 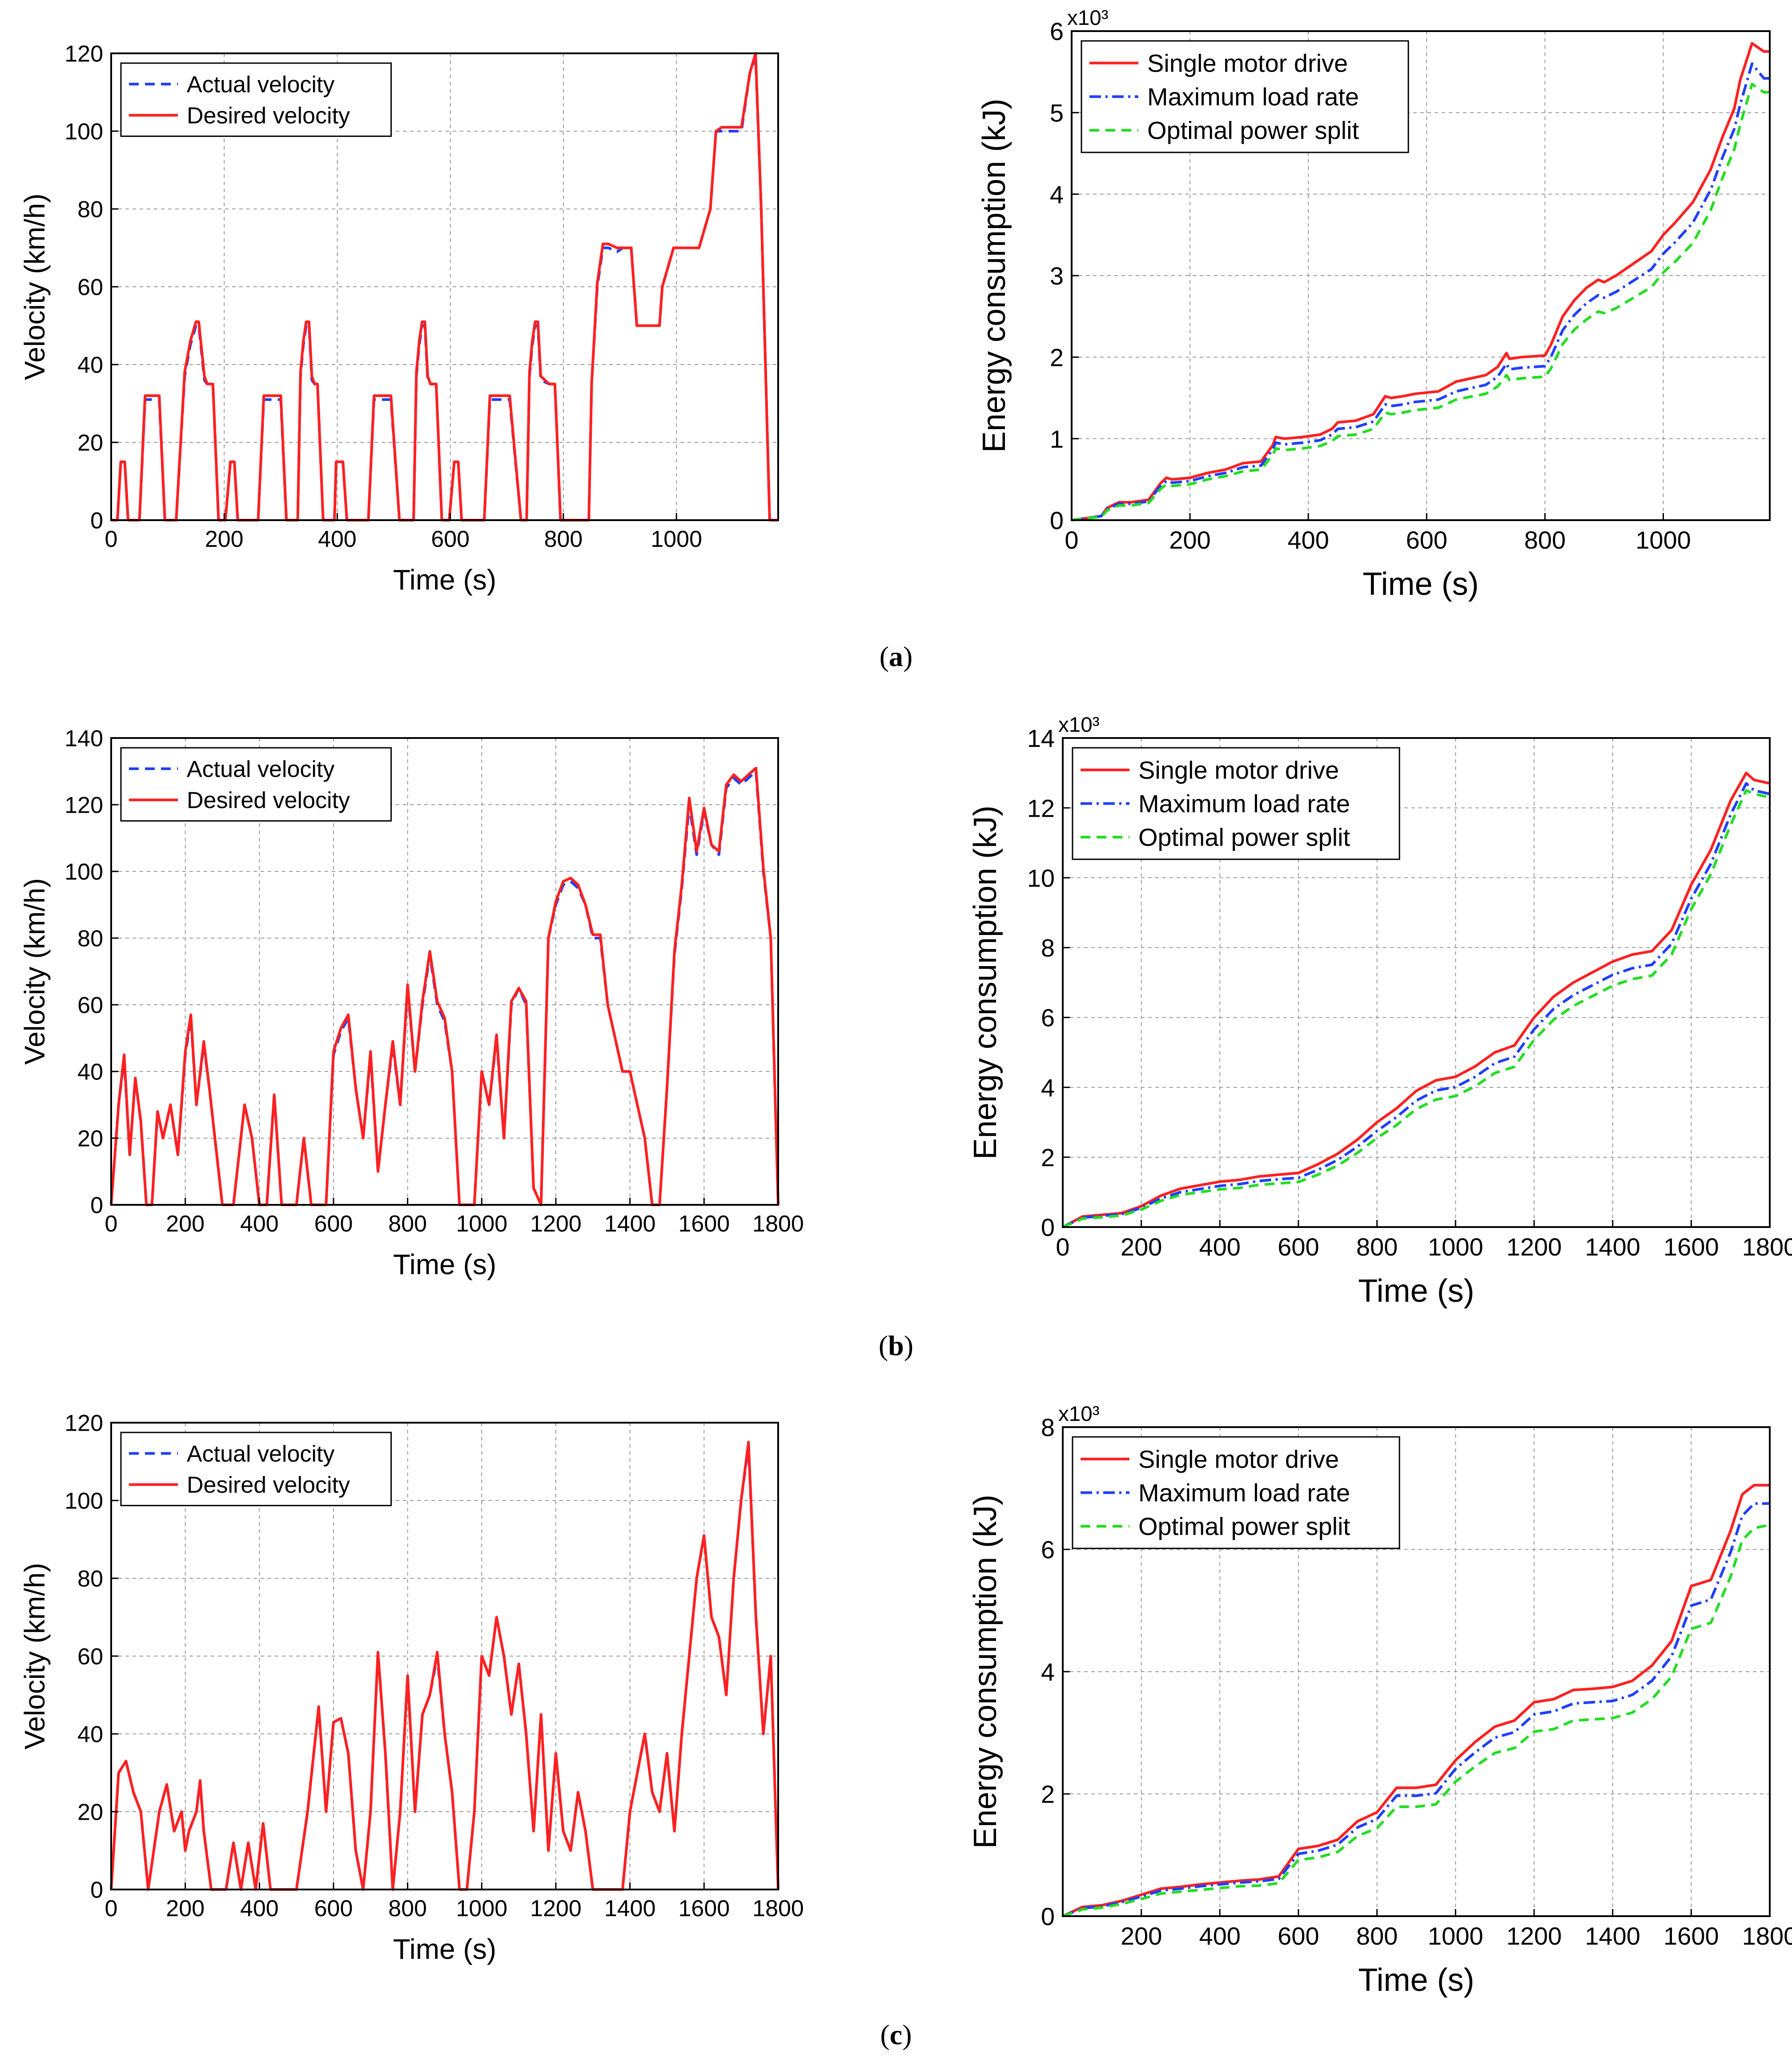 I want to click on energy-b-legend-label: Optimal power split, so click(x=1244, y=837).